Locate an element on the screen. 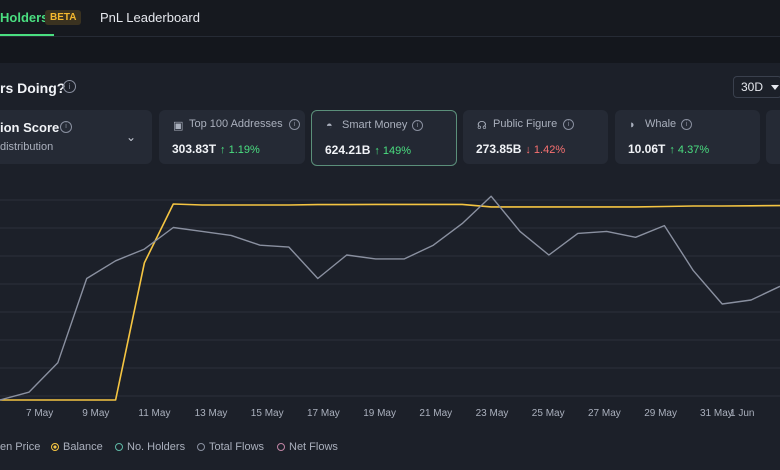 This screenshot has height=470, width=780. card-change: ↓ 1.42% is located at coordinates (545, 150).